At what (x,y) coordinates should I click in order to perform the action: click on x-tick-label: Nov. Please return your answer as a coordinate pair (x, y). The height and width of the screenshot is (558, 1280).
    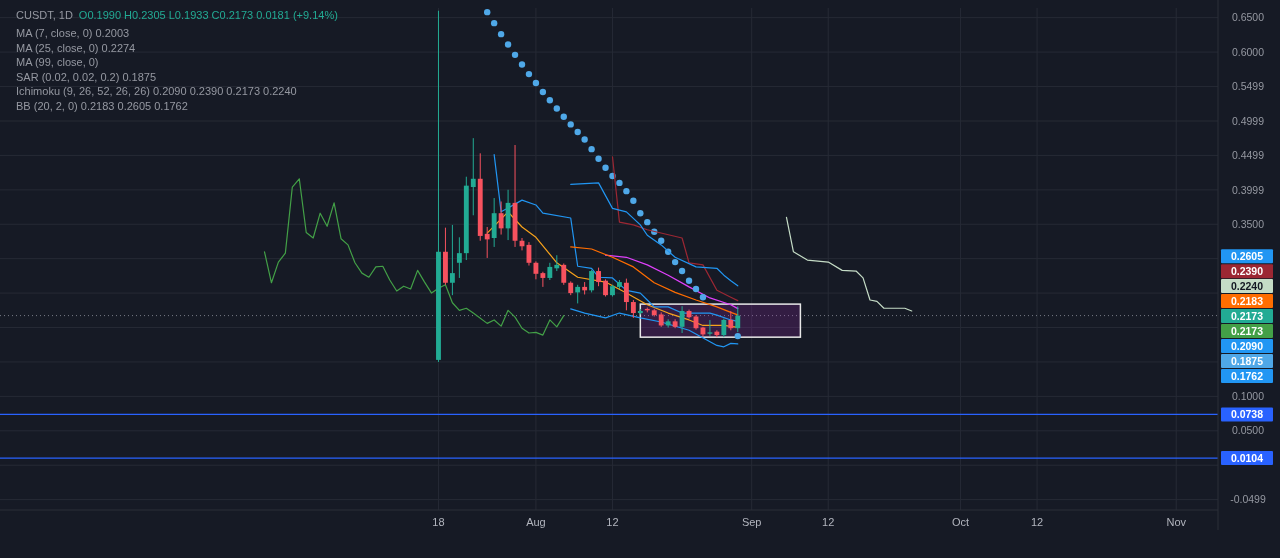
    Looking at the image, I should click on (1176, 521).